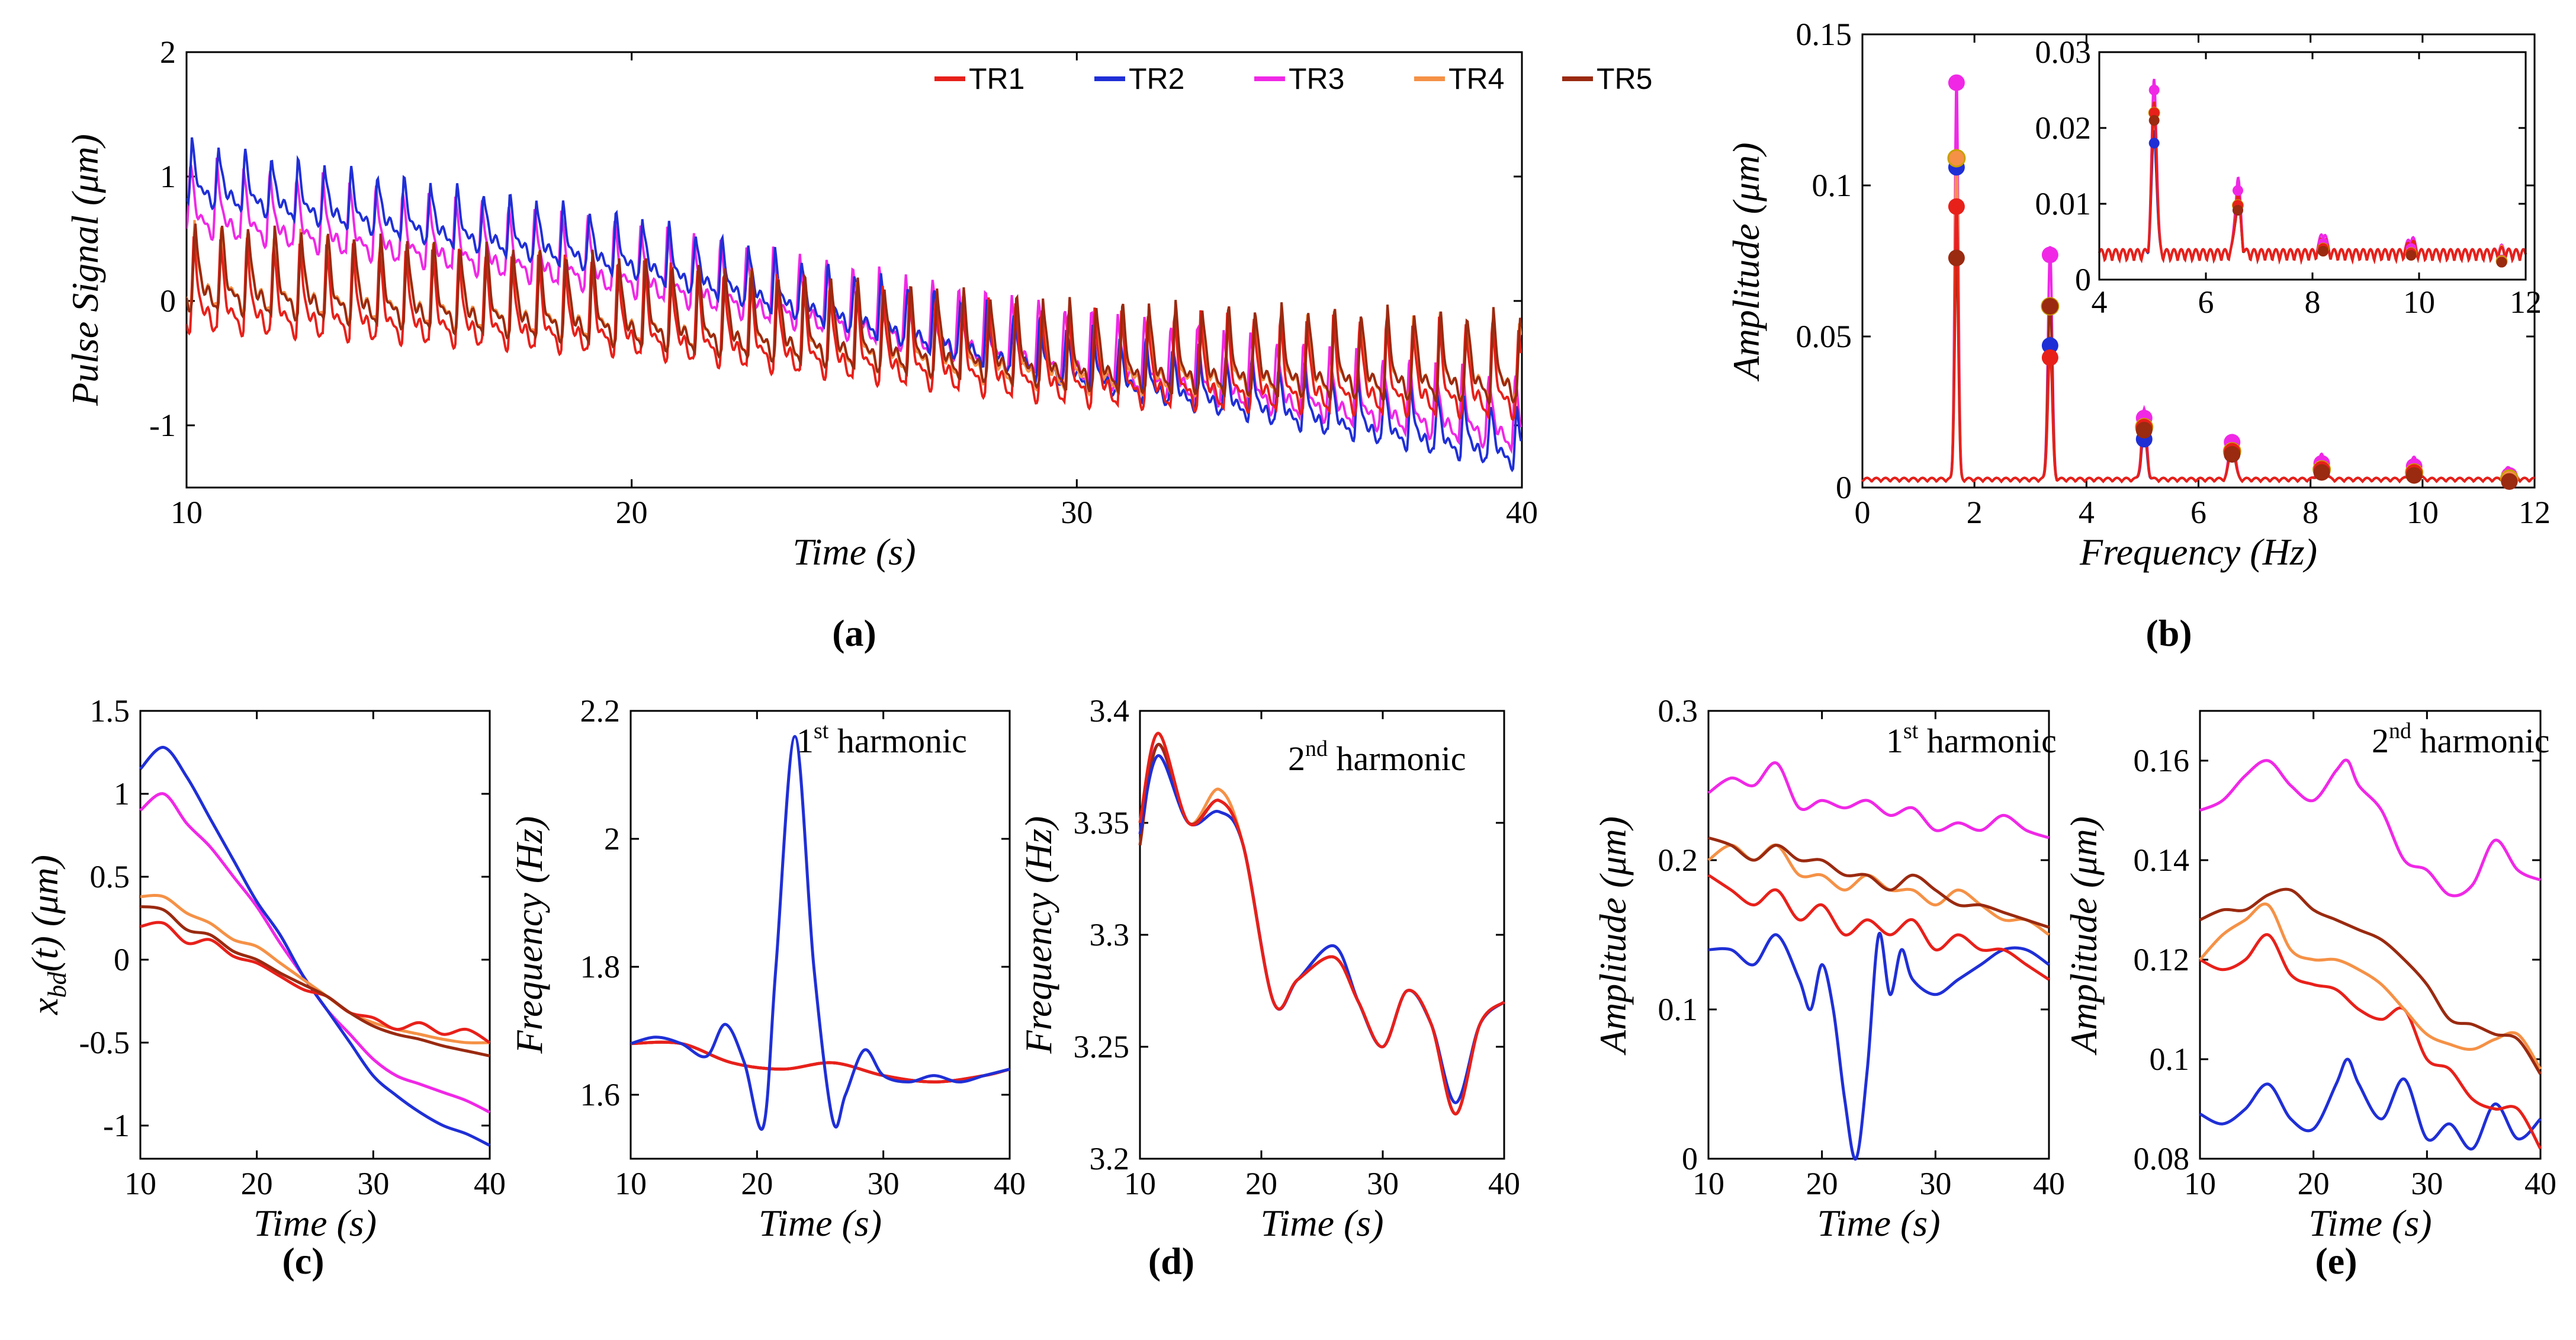  I want to click on inset-marker-TR2, so click(2154, 143).